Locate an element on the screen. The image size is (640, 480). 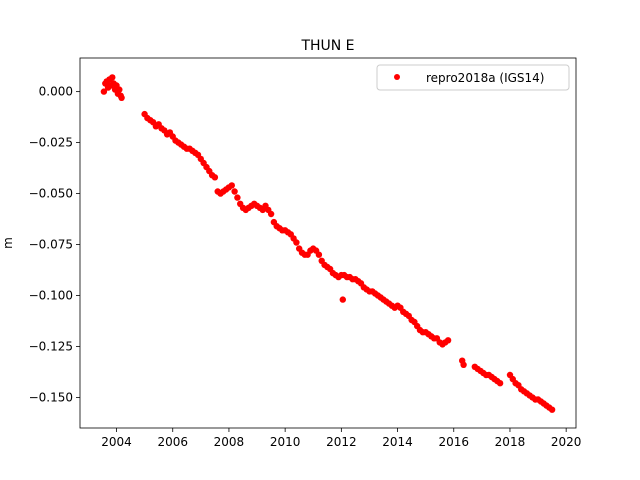
y-axis-label: m is located at coordinates (8, 243).